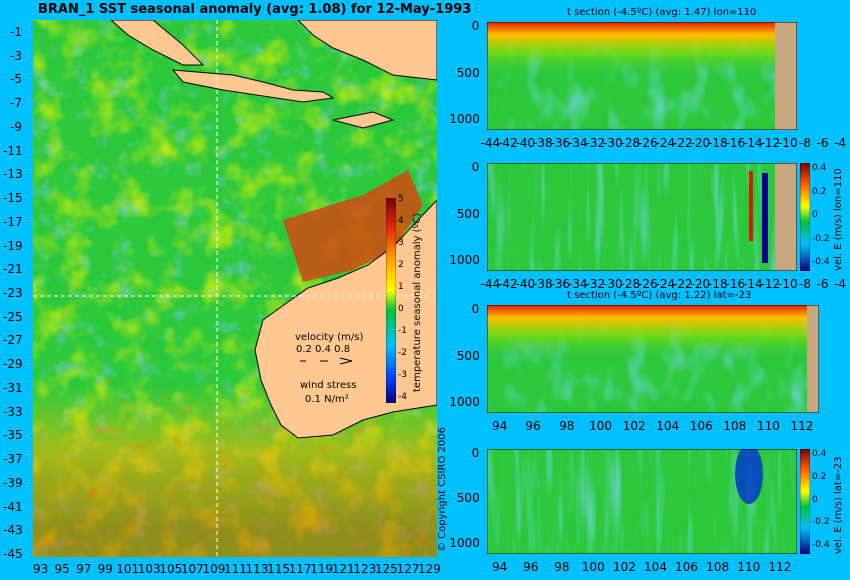  What do you see at coordinates (525, 143) in the screenshot?
I see `panel-x-tick: -40` at bounding box center [525, 143].